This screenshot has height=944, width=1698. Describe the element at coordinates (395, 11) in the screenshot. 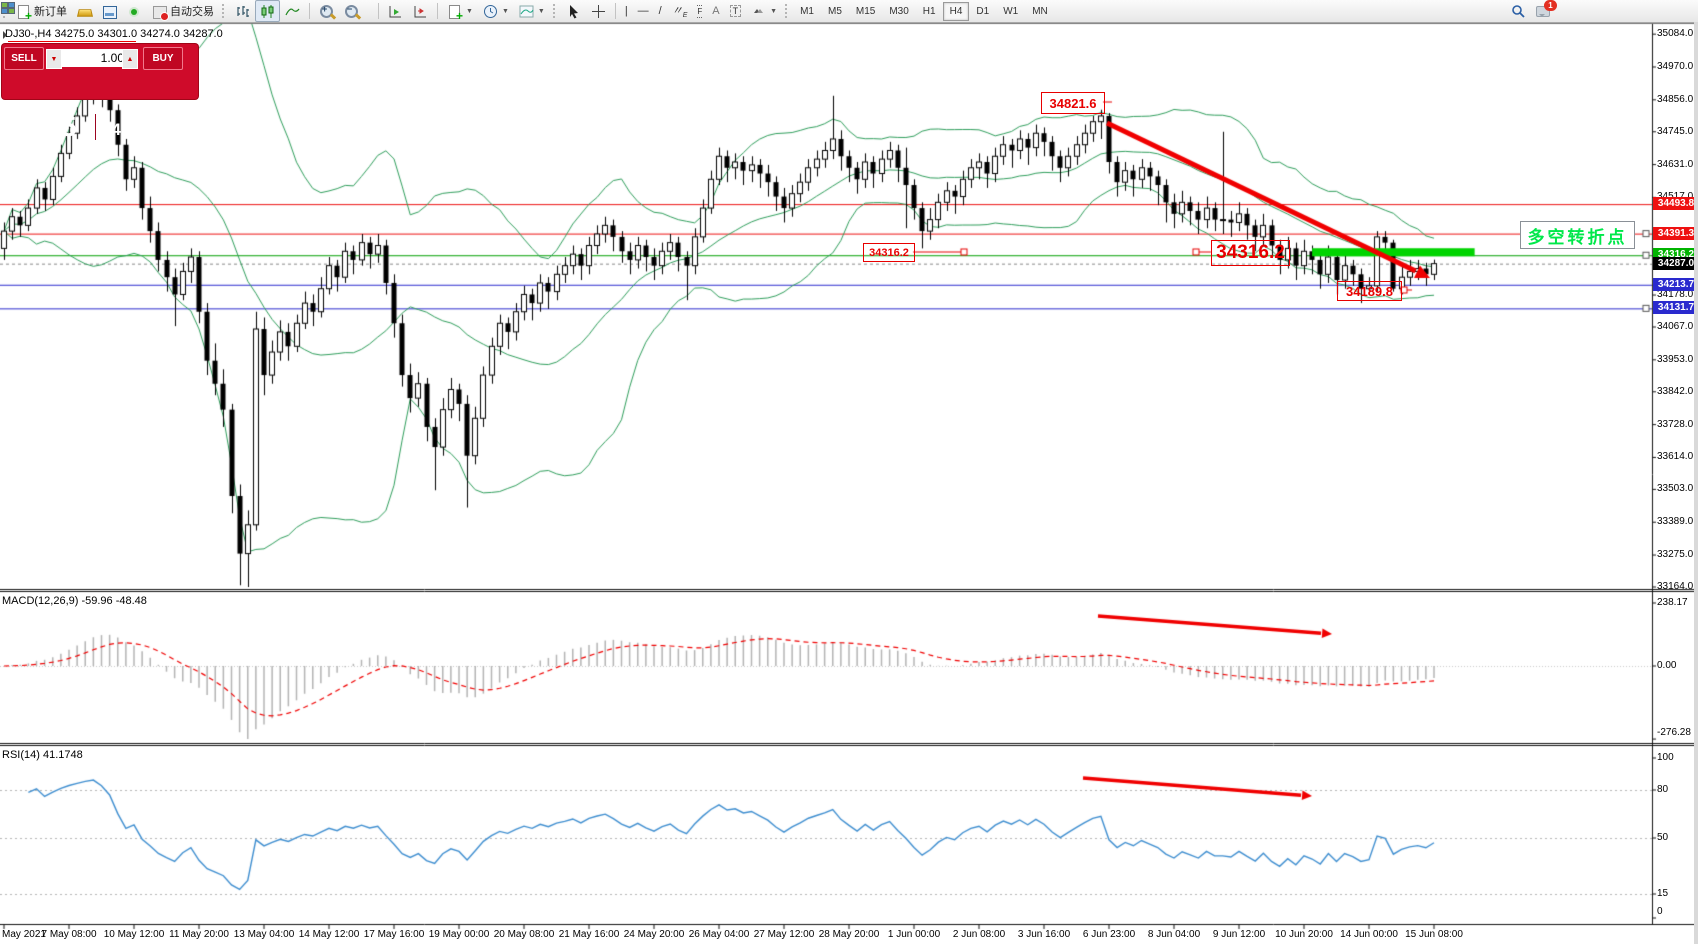

I see `auto-scroll-button` at that location.